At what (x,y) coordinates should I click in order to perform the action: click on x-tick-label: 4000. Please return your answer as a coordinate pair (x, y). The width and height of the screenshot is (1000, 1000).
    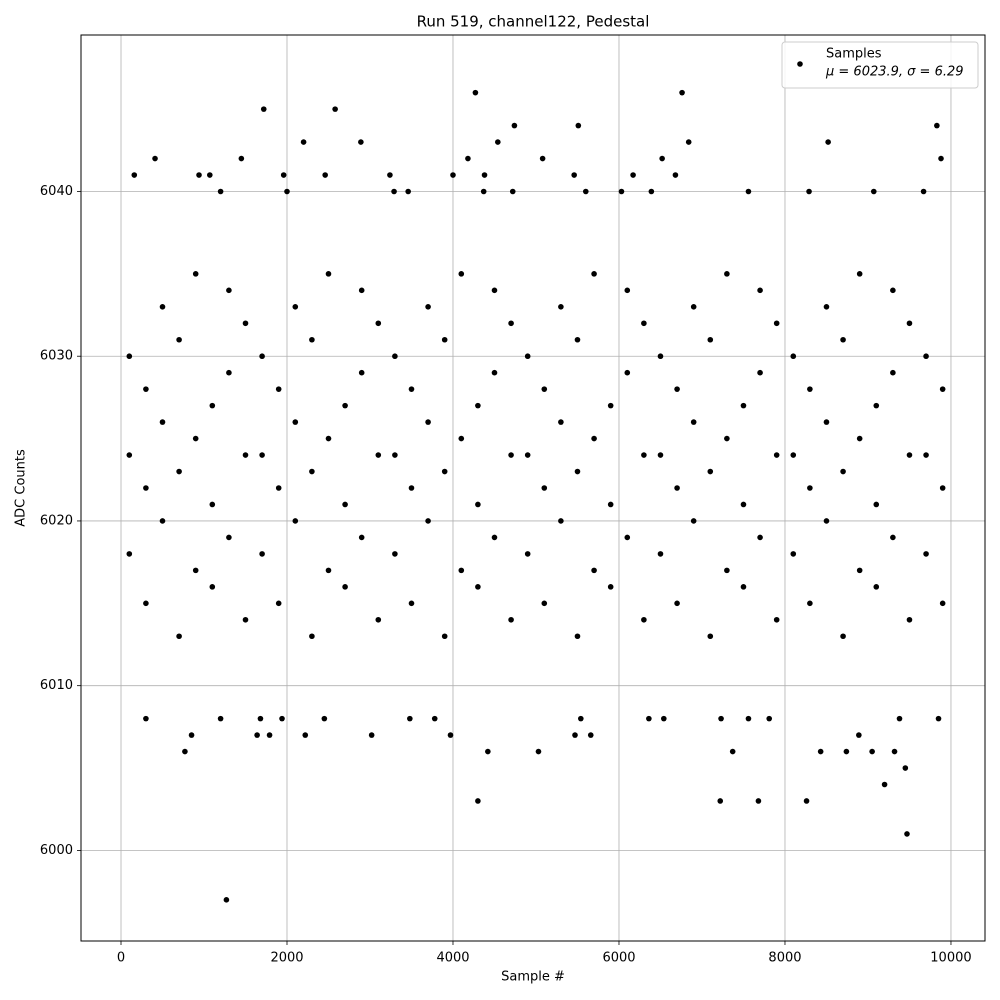
    Looking at the image, I should click on (452, 958).